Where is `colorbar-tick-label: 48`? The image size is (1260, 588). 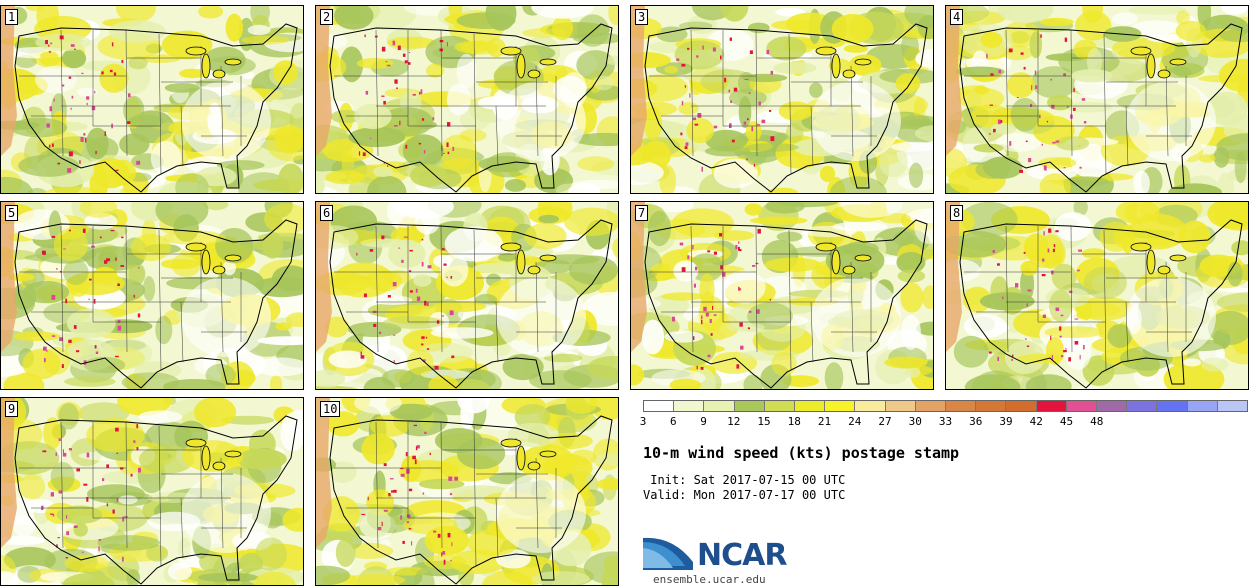 colorbar-tick-label: 48 is located at coordinates (1097, 421).